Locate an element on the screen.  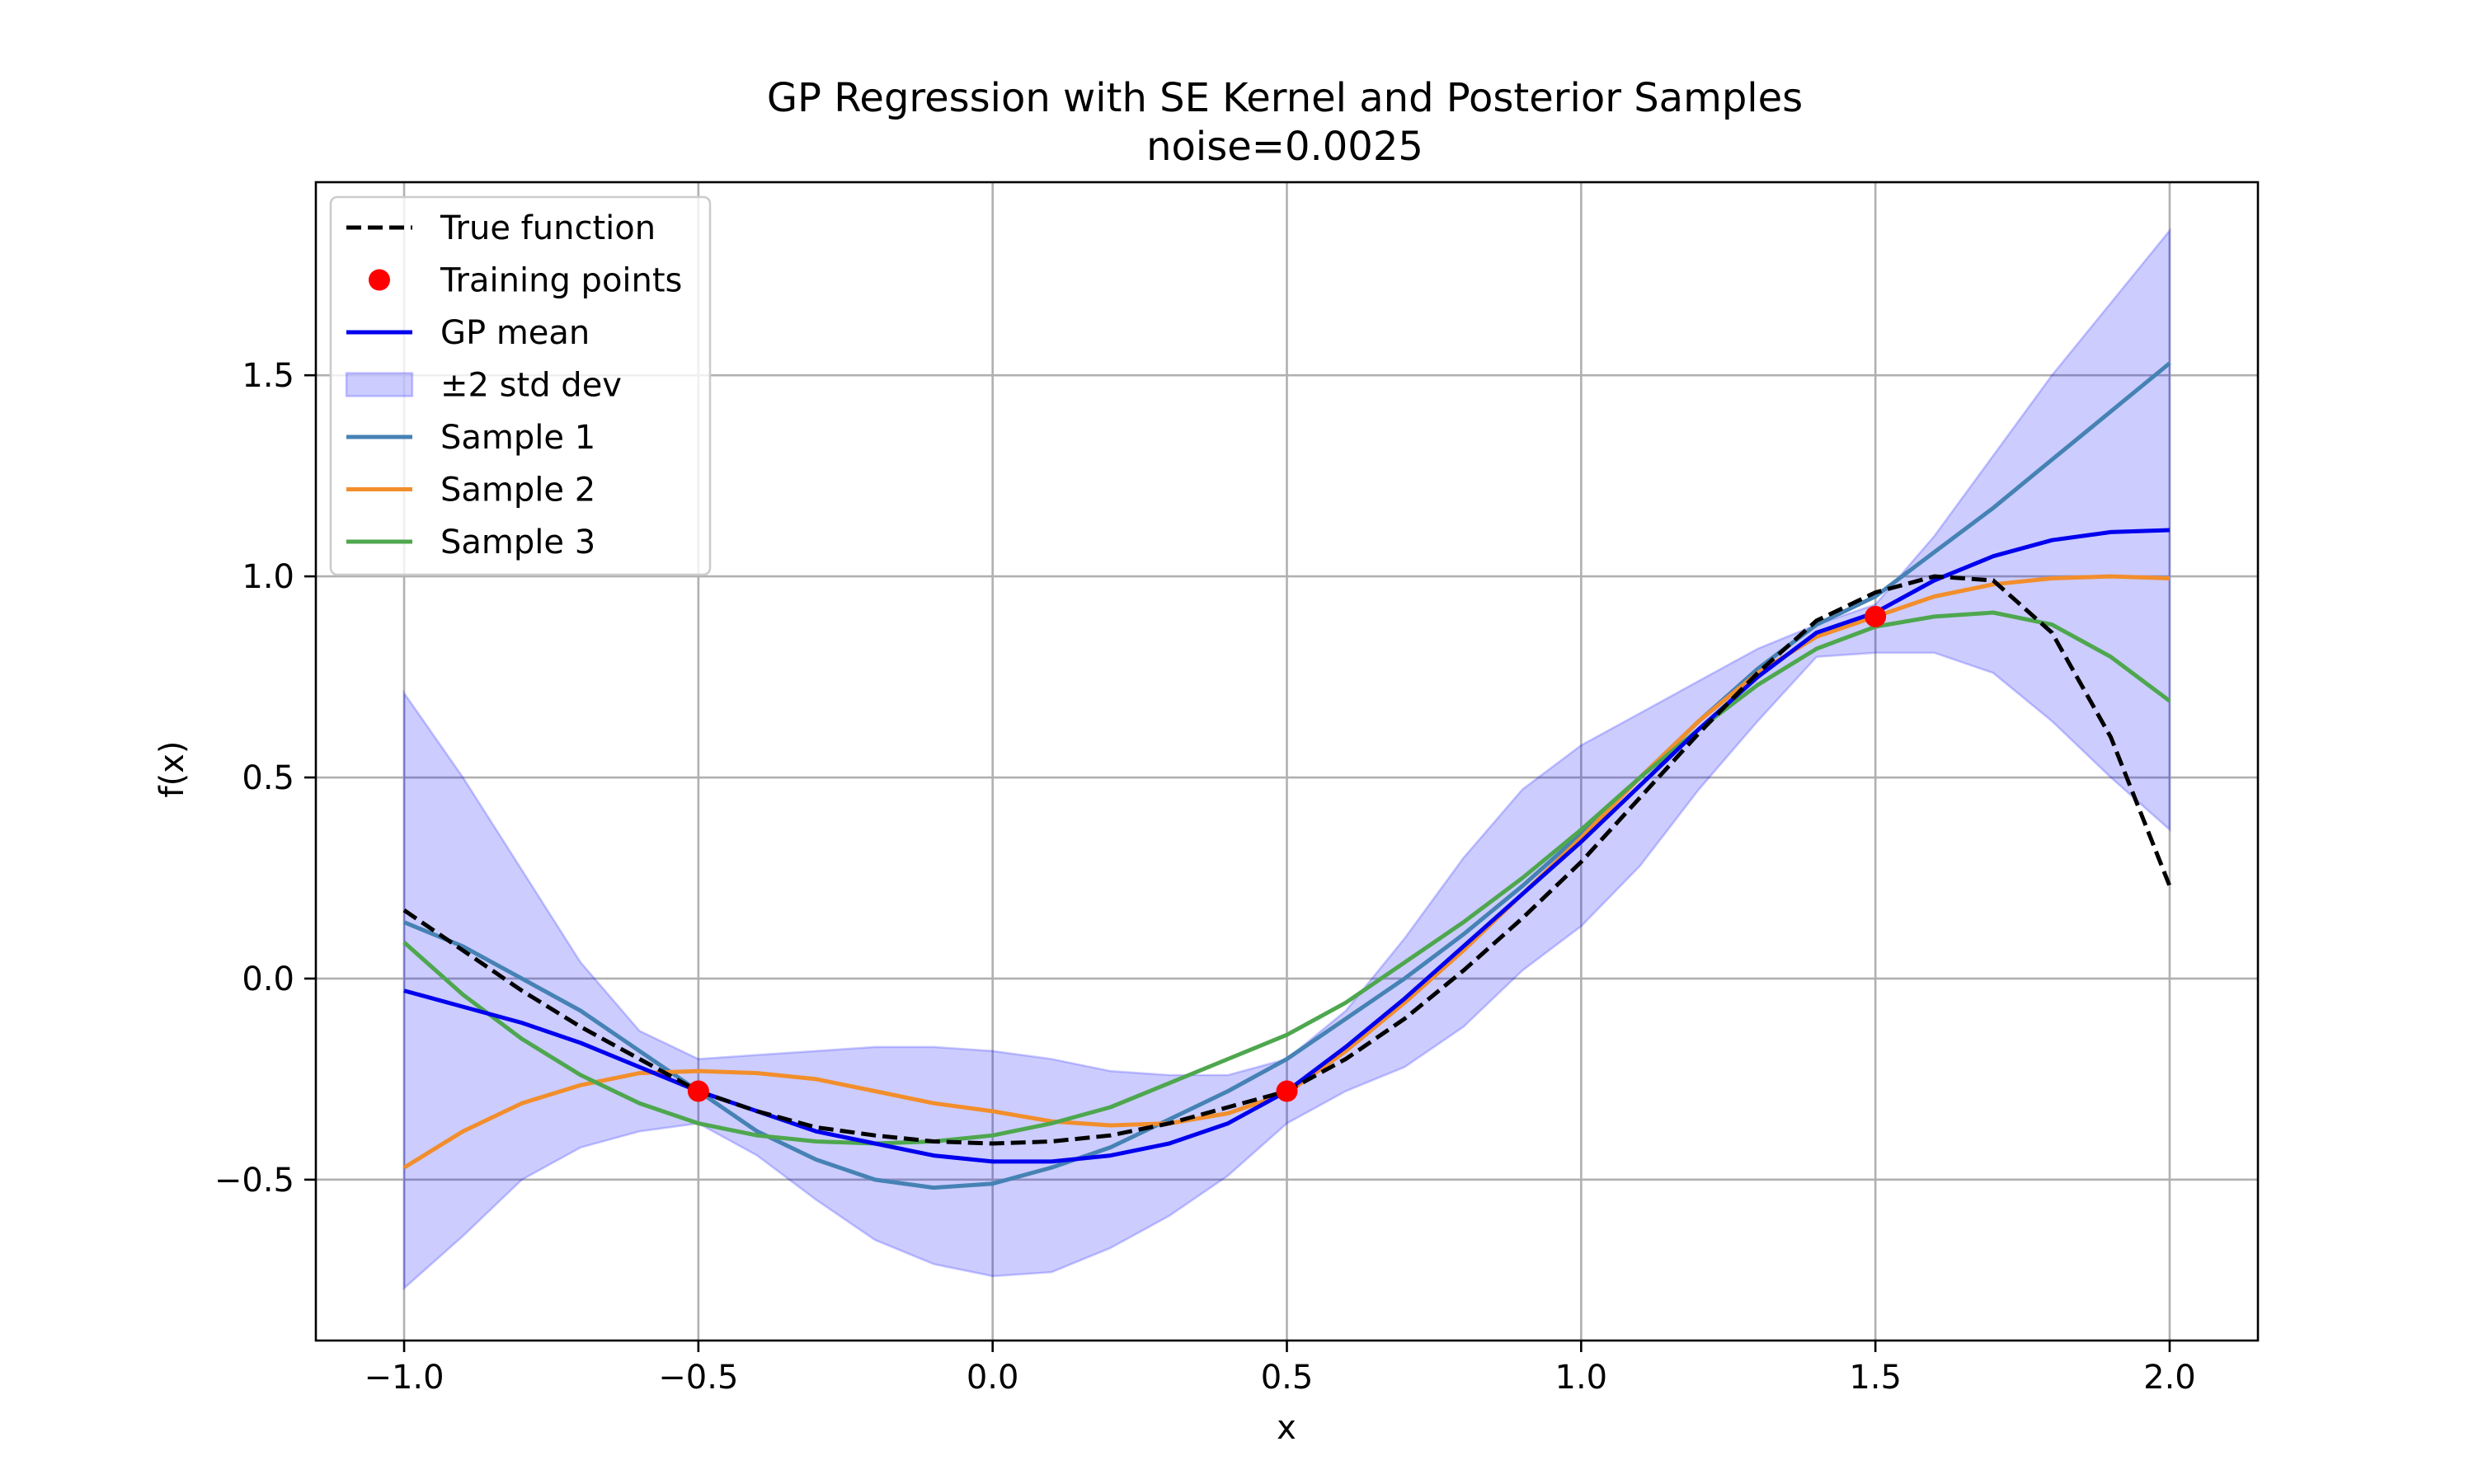
x-axis-label: x is located at coordinates (1286, 1428).